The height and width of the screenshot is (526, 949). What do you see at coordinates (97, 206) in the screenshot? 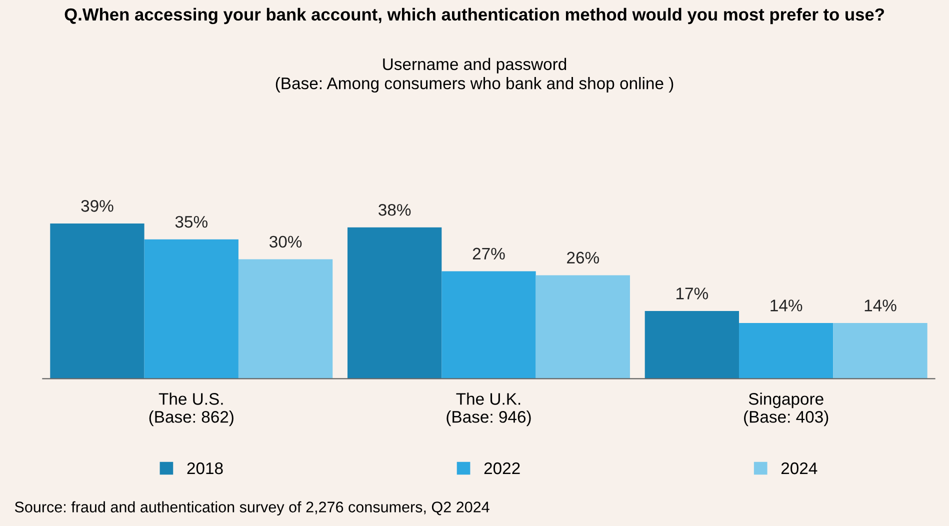
I see `data-label: 39%` at bounding box center [97, 206].